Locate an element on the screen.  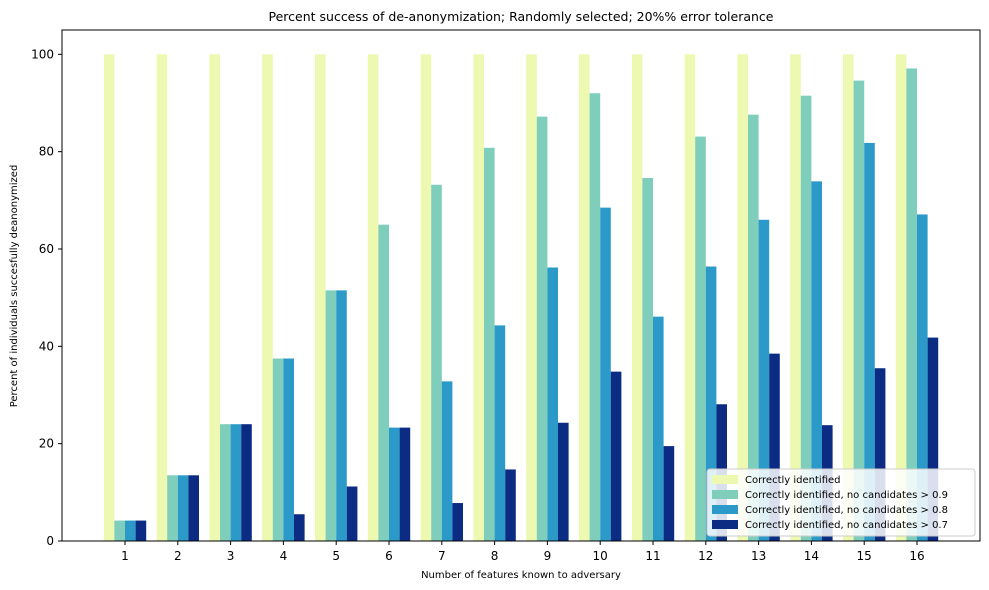
x-tick-label: 1 is located at coordinates (125, 556).